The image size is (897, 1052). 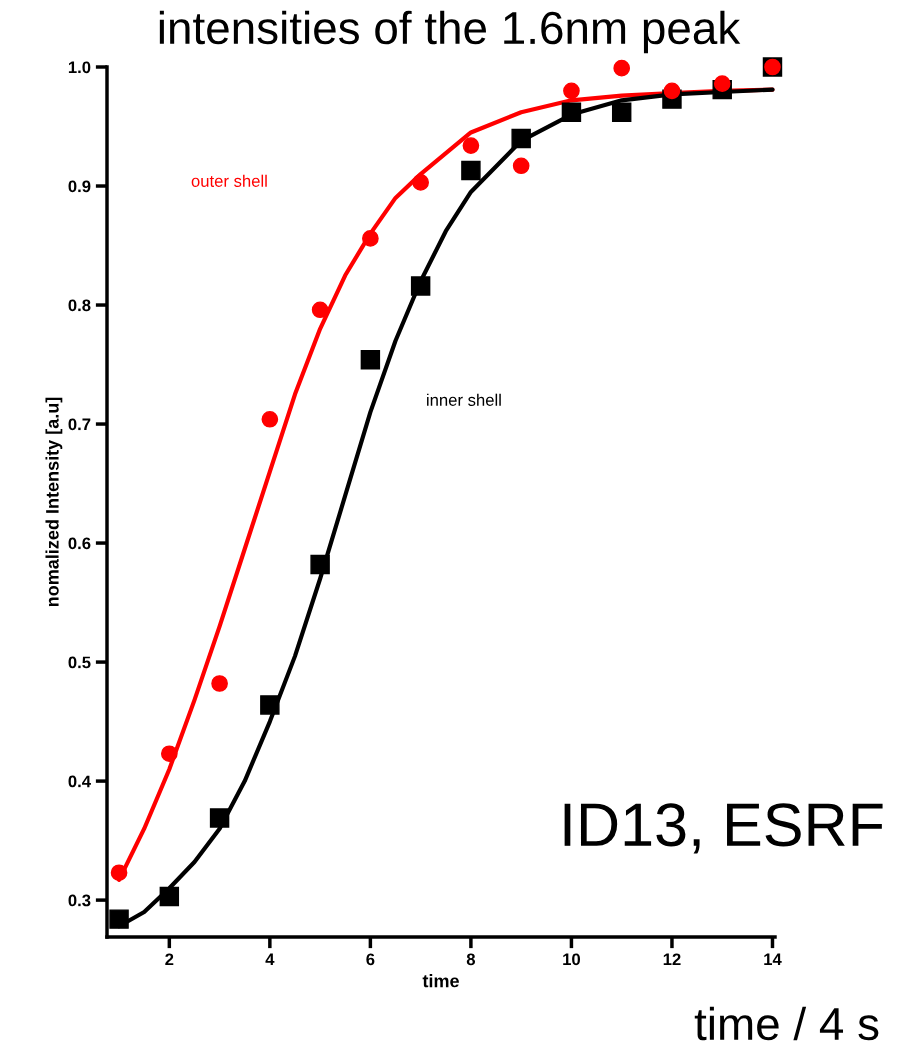 I want to click on text: time / 4 s, so click(x=786, y=1023).